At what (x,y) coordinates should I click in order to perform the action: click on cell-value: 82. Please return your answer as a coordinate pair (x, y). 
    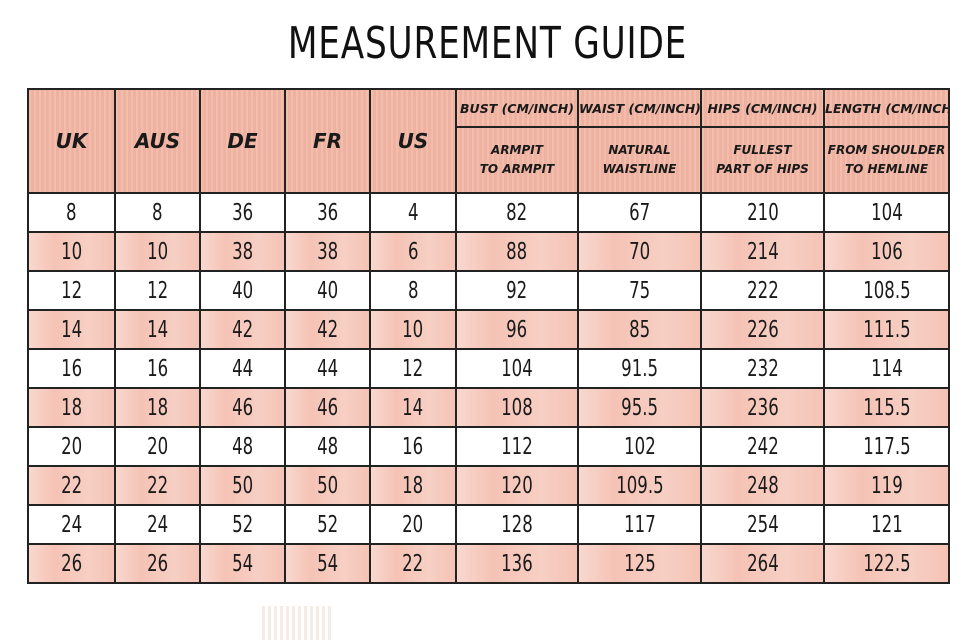
    Looking at the image, I should click on (517, 212).